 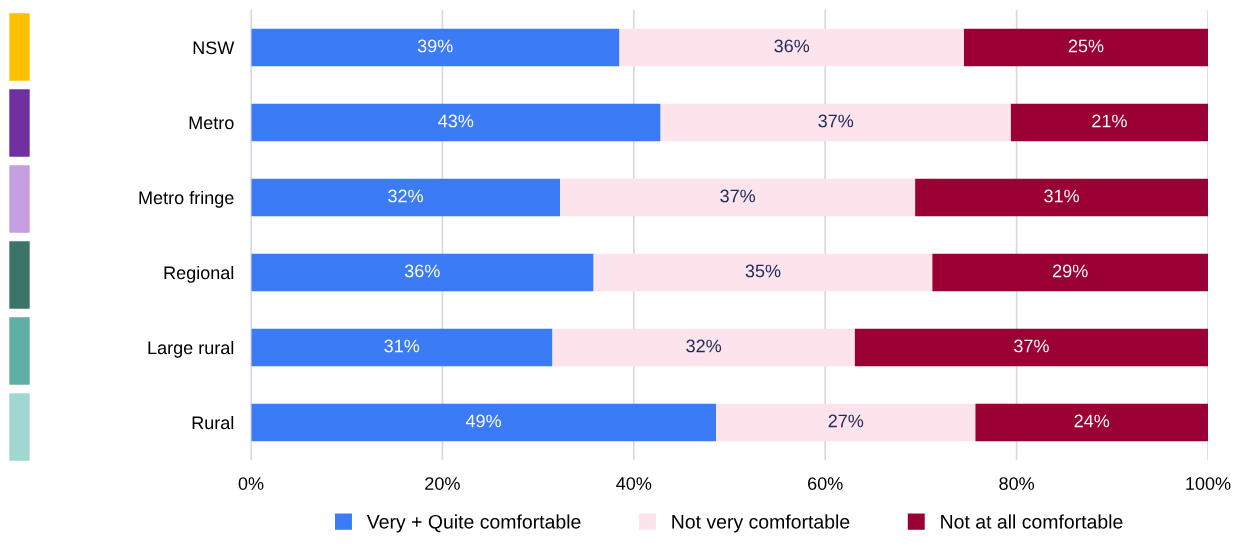 I want to click on x-tick-label: 40%, so click(x=634, y=483).